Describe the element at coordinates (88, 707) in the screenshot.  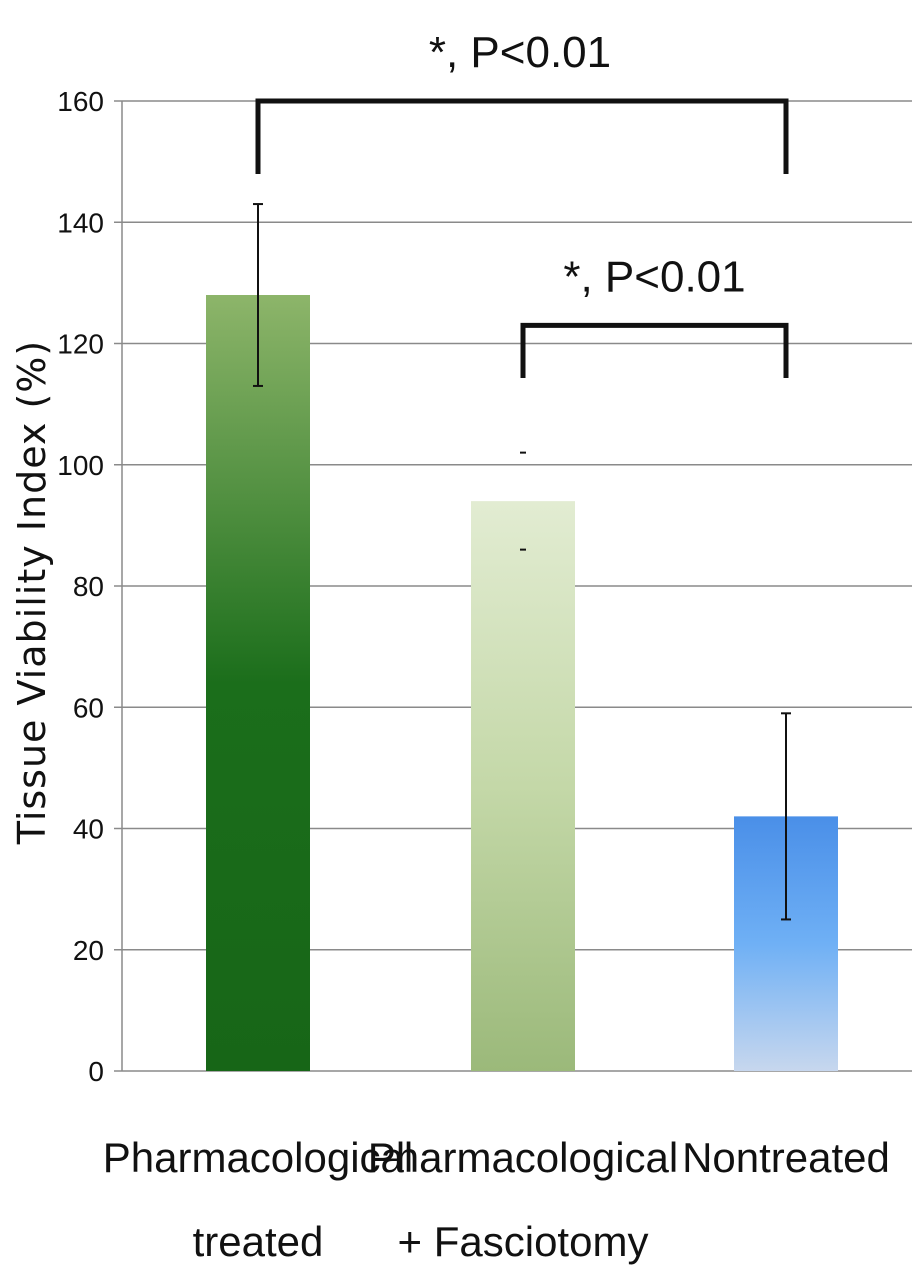
I see `y-tick-label: 60` at that location.